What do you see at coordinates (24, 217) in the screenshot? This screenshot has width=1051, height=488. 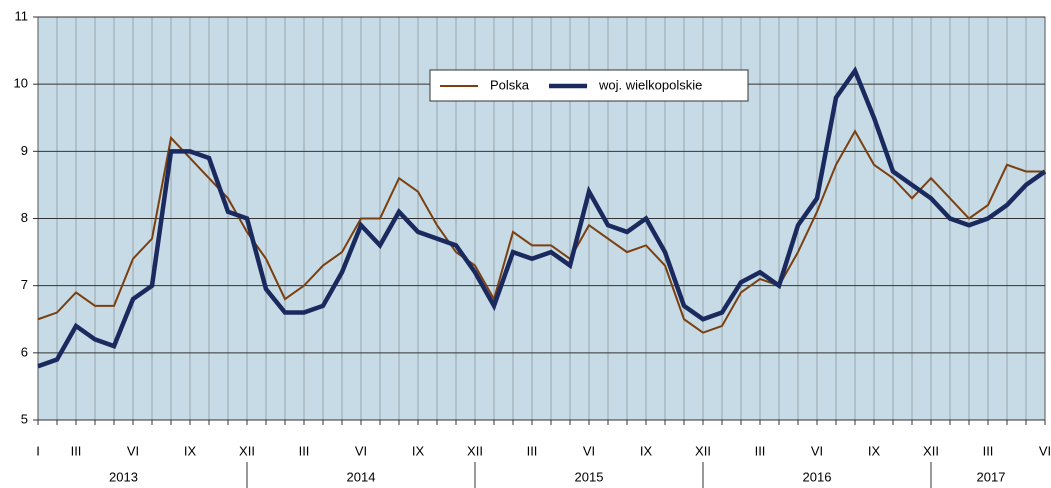 I see `y-tick-label: 8` at bounding box center [24, 217].